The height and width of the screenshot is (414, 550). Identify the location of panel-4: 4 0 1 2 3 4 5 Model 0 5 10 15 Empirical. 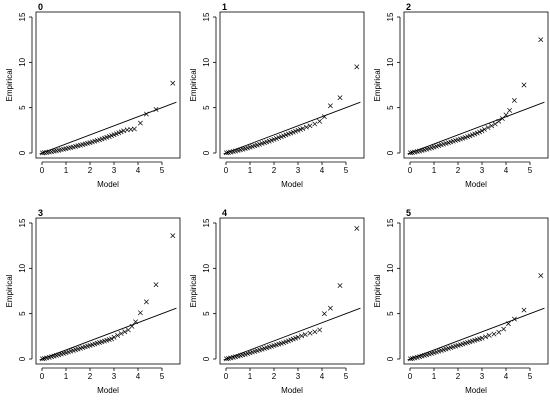
(277, 301).